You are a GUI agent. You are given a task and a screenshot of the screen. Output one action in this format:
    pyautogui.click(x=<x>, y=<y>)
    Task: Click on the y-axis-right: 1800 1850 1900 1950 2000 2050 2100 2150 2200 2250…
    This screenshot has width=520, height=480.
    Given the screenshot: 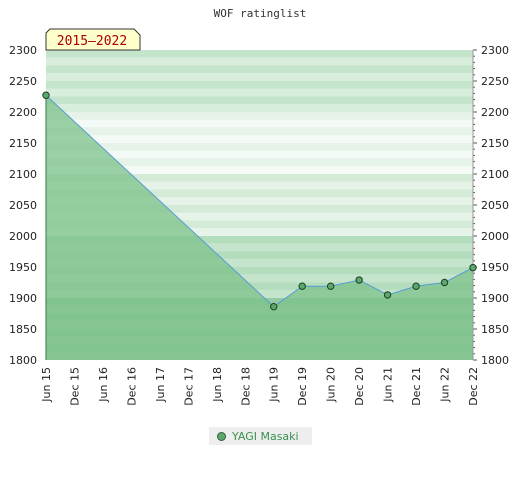 What is the action you would take?
    pyautogui.click(x=495, y=205)
    